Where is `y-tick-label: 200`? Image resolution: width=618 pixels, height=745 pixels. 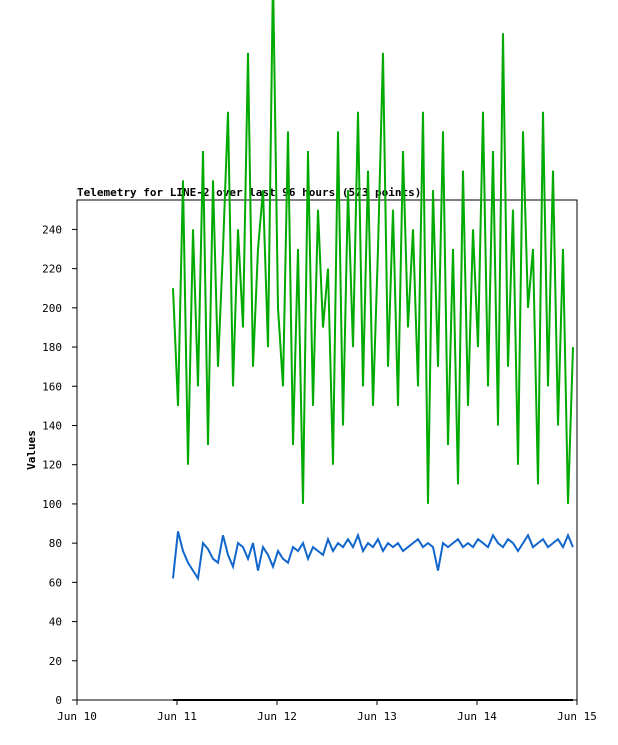 y-tick-label: 200 is located at coordinates (52, 308).